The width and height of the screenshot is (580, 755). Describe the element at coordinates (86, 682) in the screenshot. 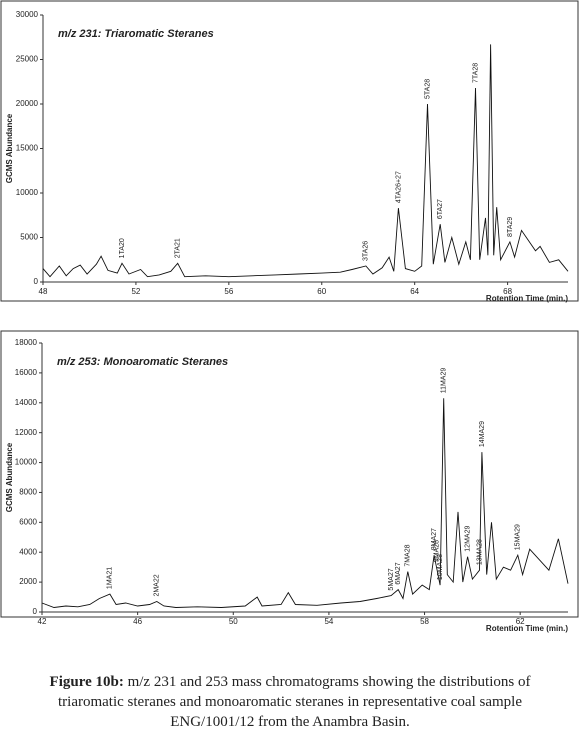

I see `caption-label: Figure 10b:` at that location.